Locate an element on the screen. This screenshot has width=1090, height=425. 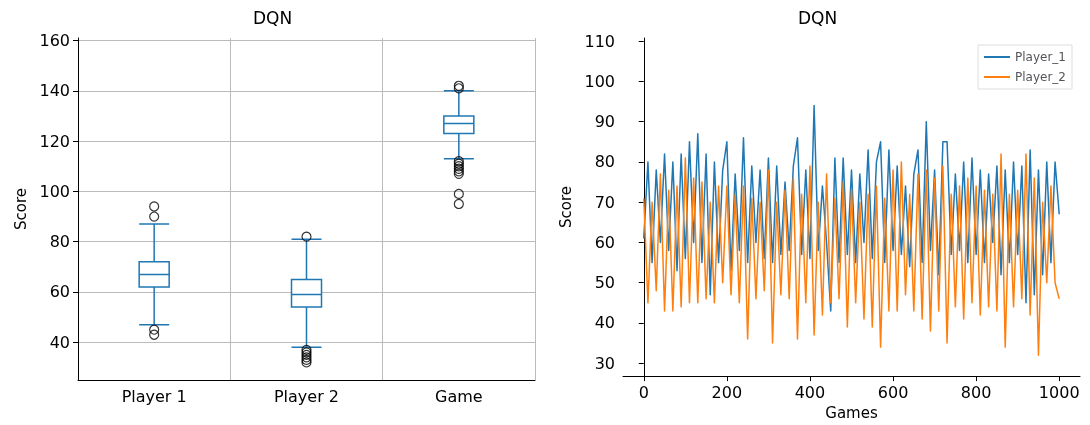
x-axis-title: Games is located at coordinates (851, 412).